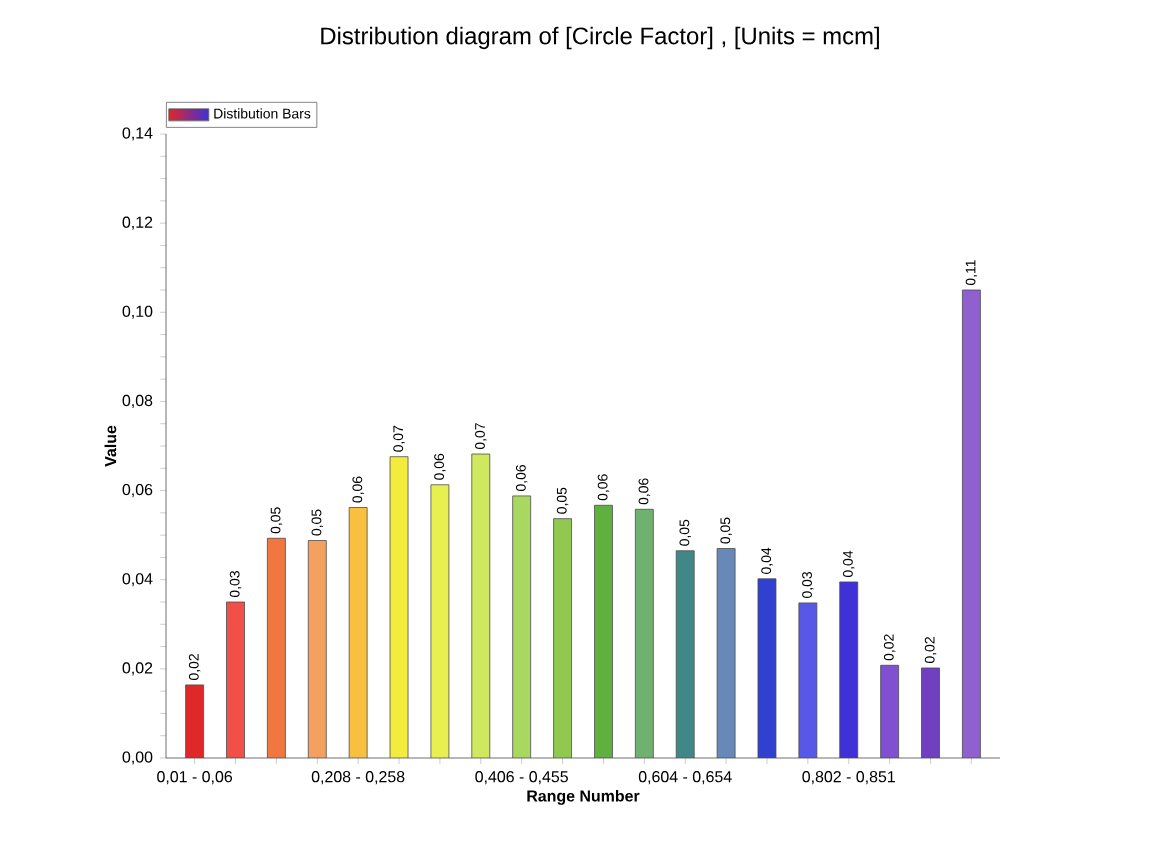 This screenshot has height=854, width=1170. Describe the element at coordinates (600, 38) in the screenshot. I see `chart-title: Distribution diagram of [Circle Factor] , [Units = mcm]` at that location.